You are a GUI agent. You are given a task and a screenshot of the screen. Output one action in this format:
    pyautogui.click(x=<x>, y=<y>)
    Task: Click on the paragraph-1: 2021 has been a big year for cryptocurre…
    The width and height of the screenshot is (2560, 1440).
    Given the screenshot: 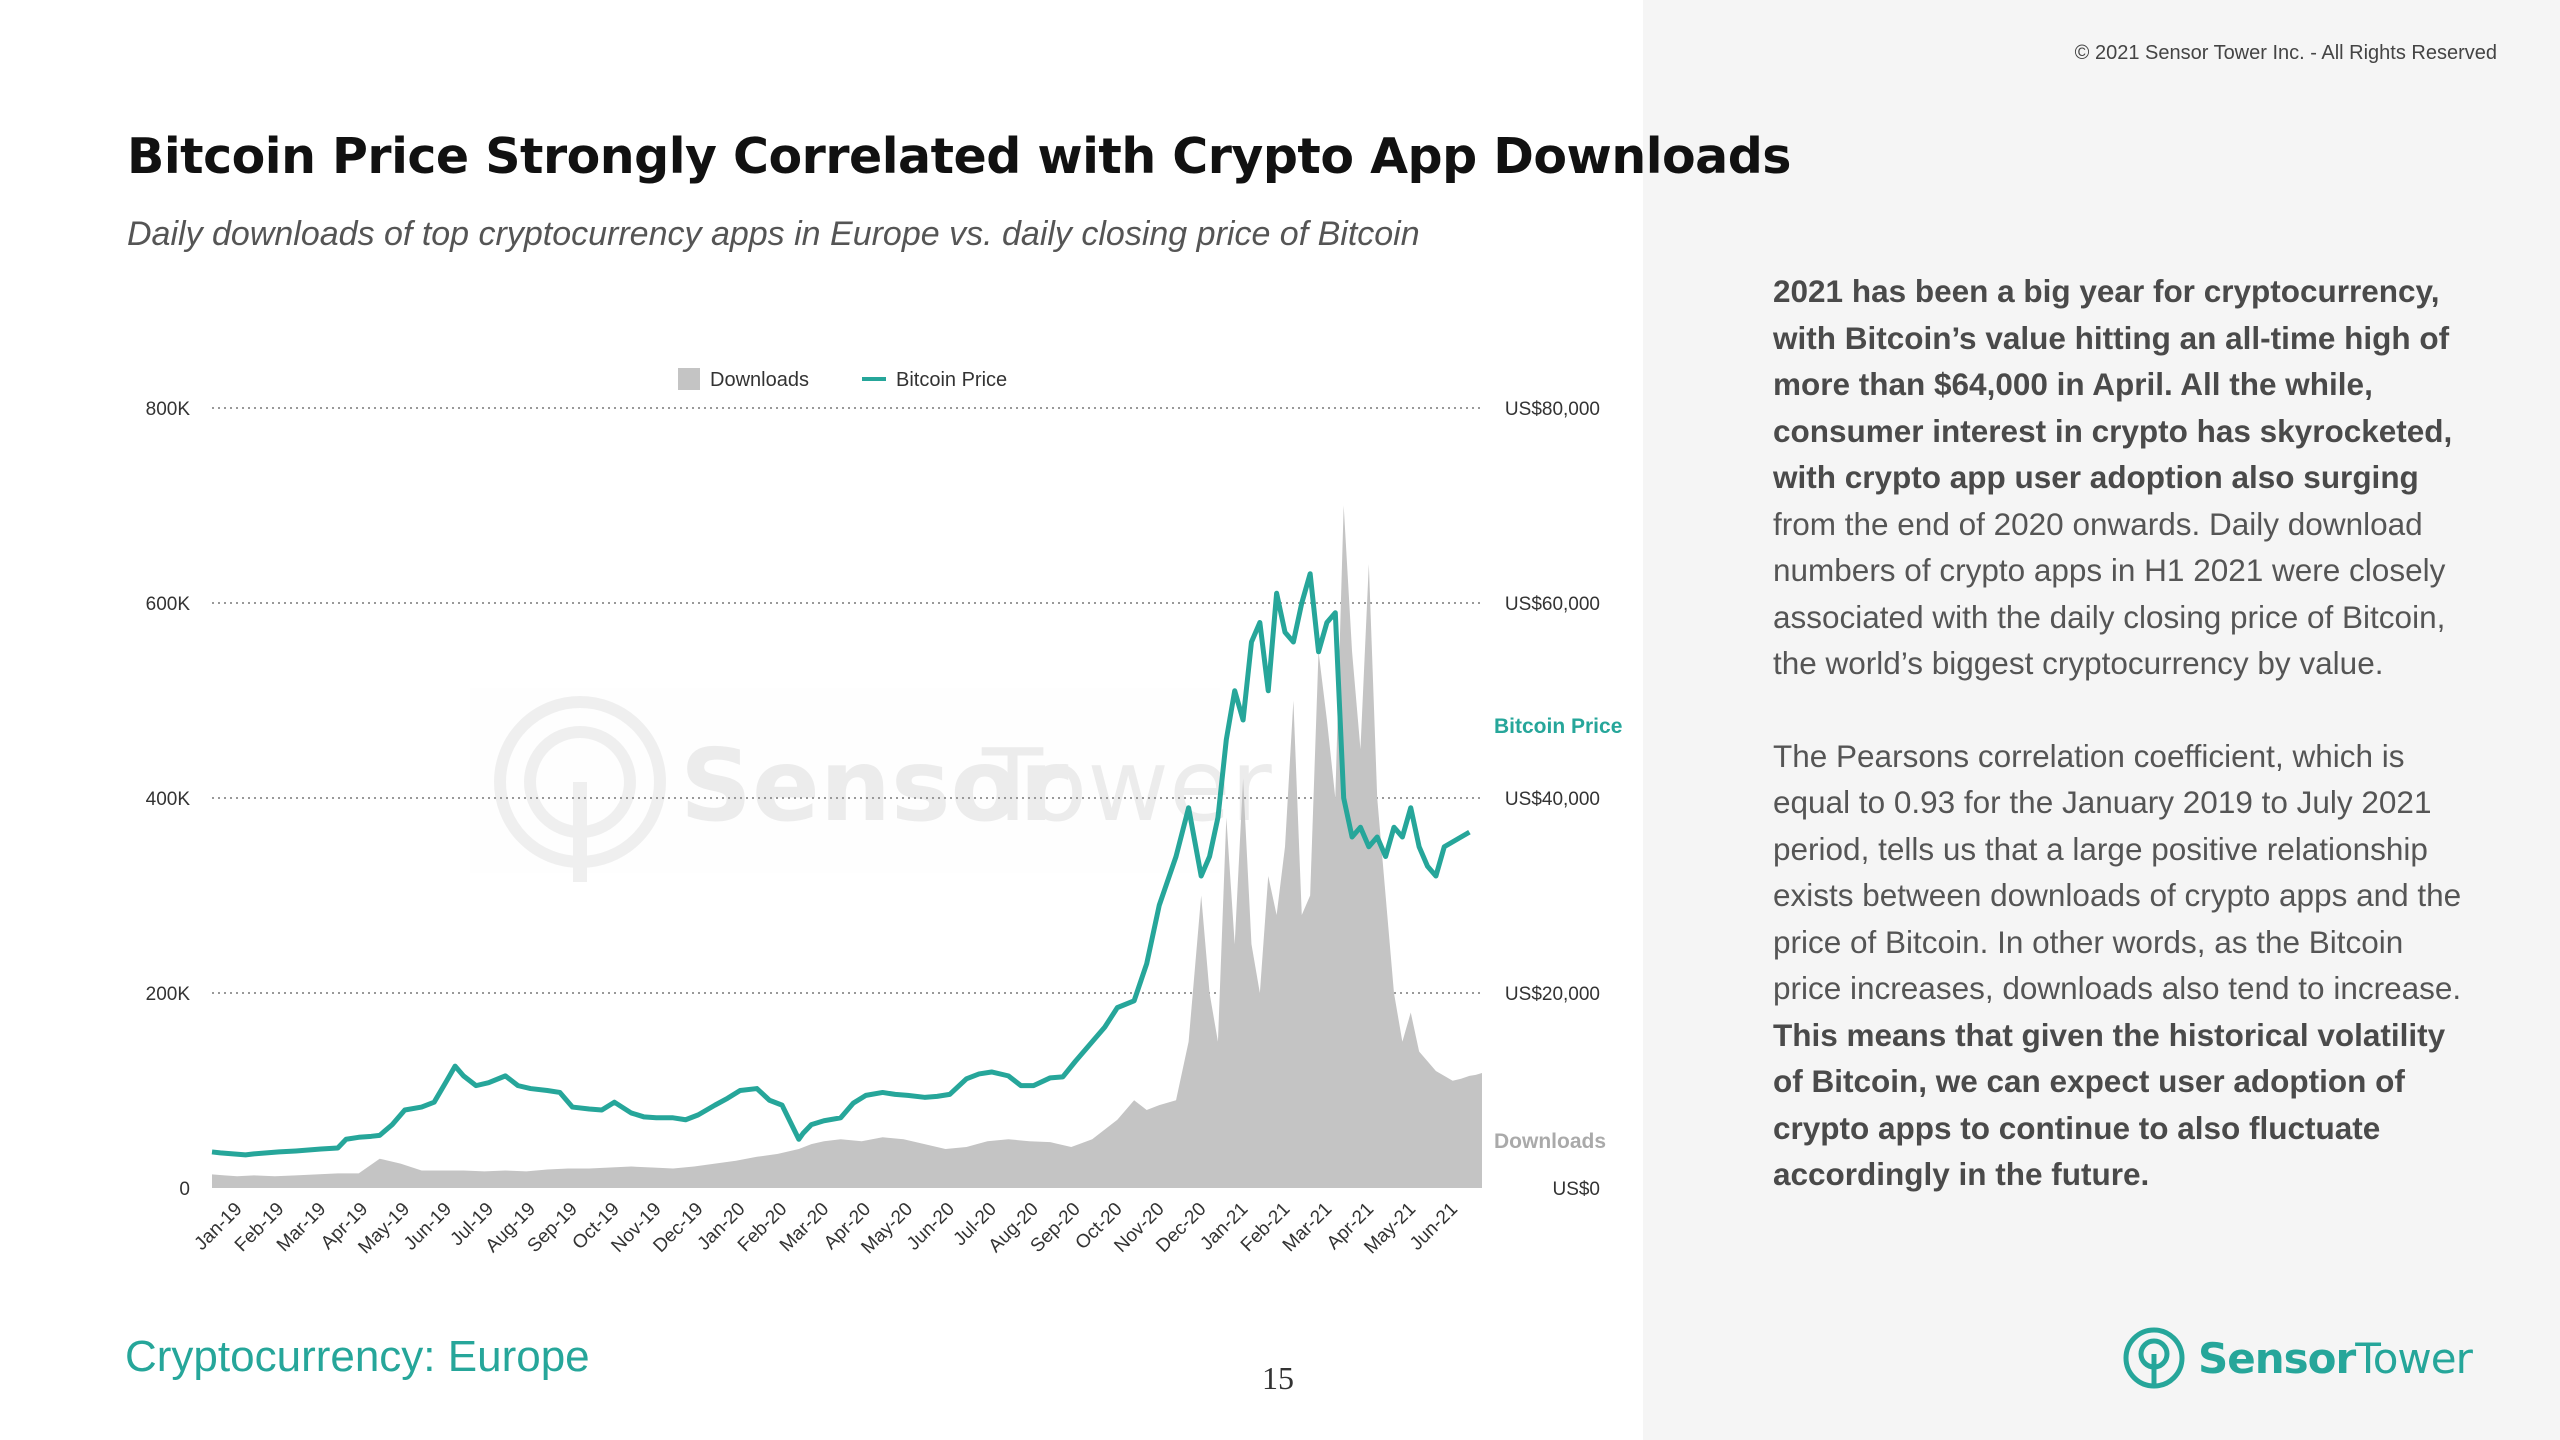 What is the action you would take?
    pyautogui.click(x=2118, y=477)
    